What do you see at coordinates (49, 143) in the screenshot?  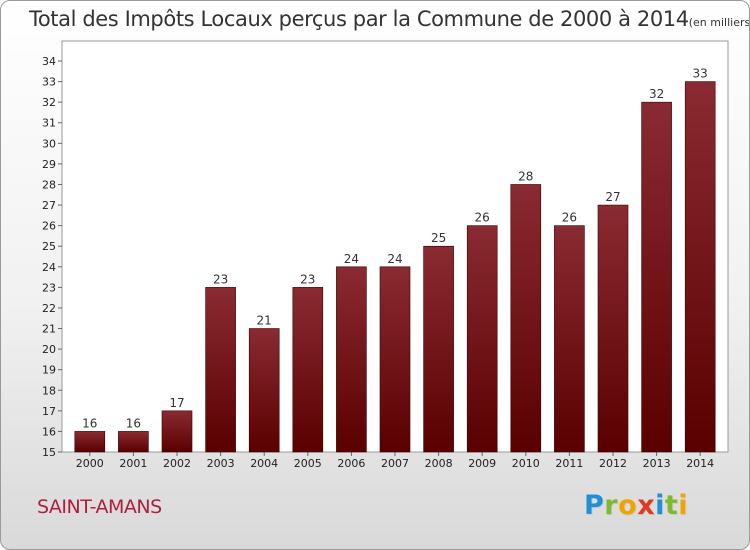 I see `y-tick-label: 30` at bounding box center [49, 143].